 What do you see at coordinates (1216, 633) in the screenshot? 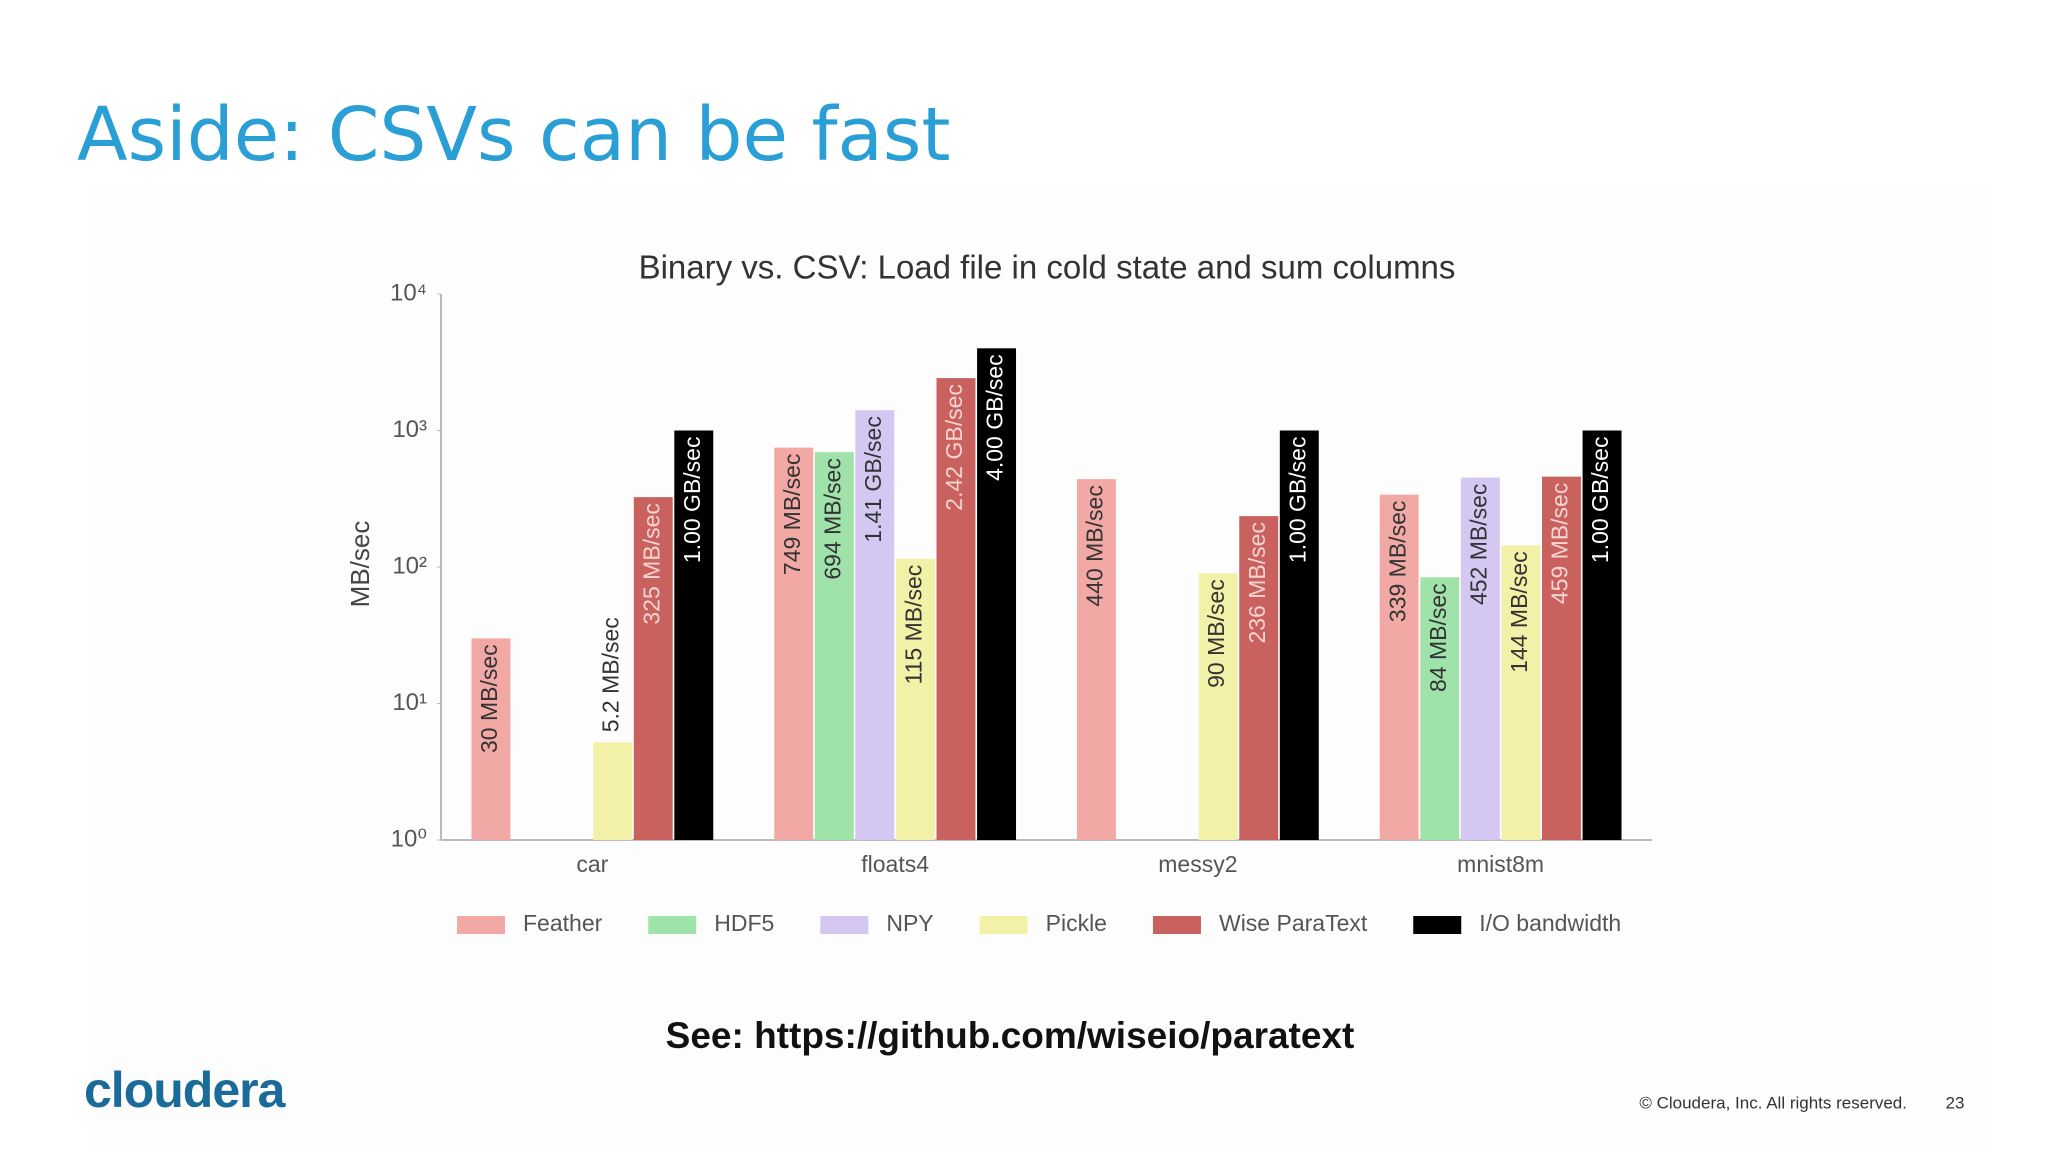
I see `value-label: 90 MB/sec` at bounding box center [1216, 633].